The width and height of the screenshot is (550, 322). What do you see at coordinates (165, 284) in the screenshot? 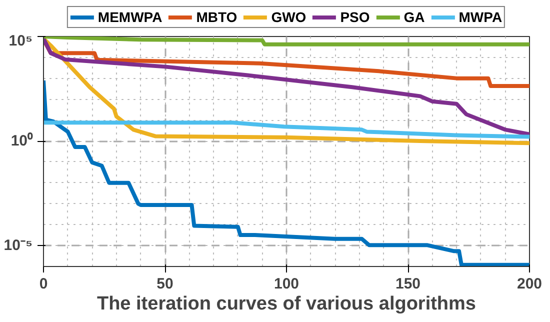
I see `x-tick-label: 50` at bounding box center [165, 284].